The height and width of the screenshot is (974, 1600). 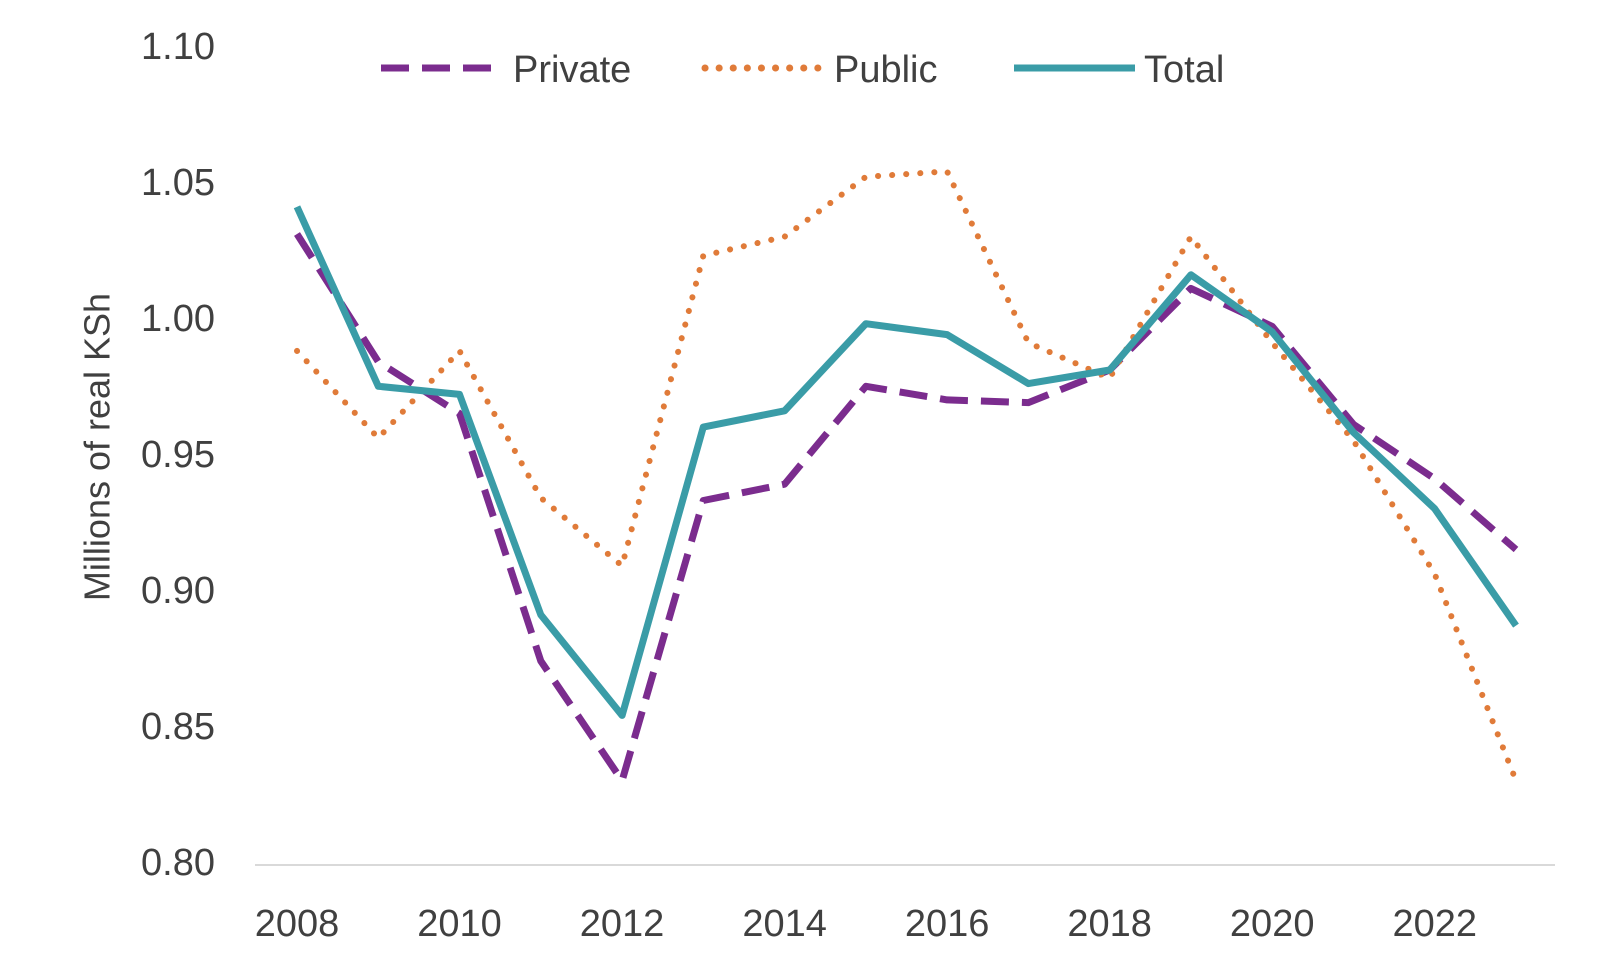 What do you see at coordinates (1119, 70) in the screenshot?
I see `legend-item-total: Total` at bounding box center [1119, 70].